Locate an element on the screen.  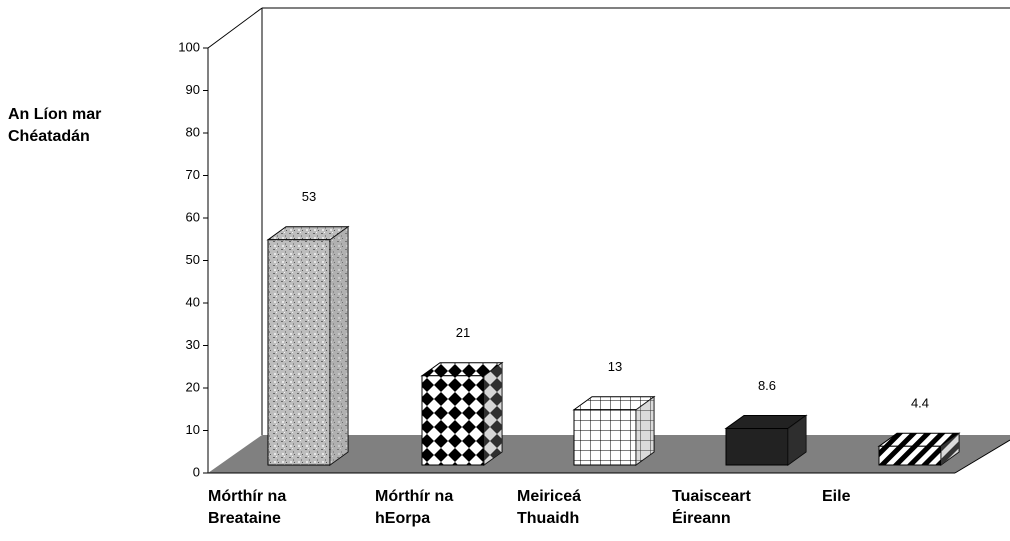
y-tick-label: 40 is located at coordinates (193, 301).